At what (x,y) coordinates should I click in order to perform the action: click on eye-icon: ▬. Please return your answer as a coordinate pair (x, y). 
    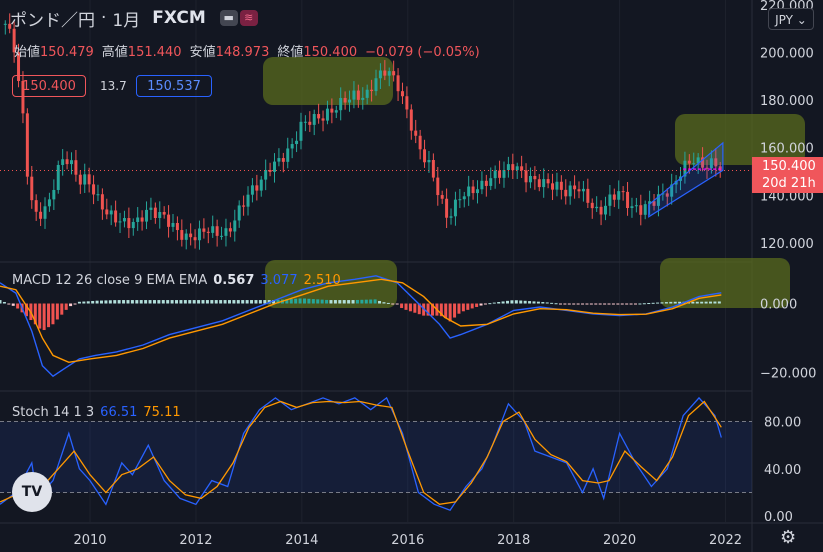
    Looking at the image, I should click on (228, 18).